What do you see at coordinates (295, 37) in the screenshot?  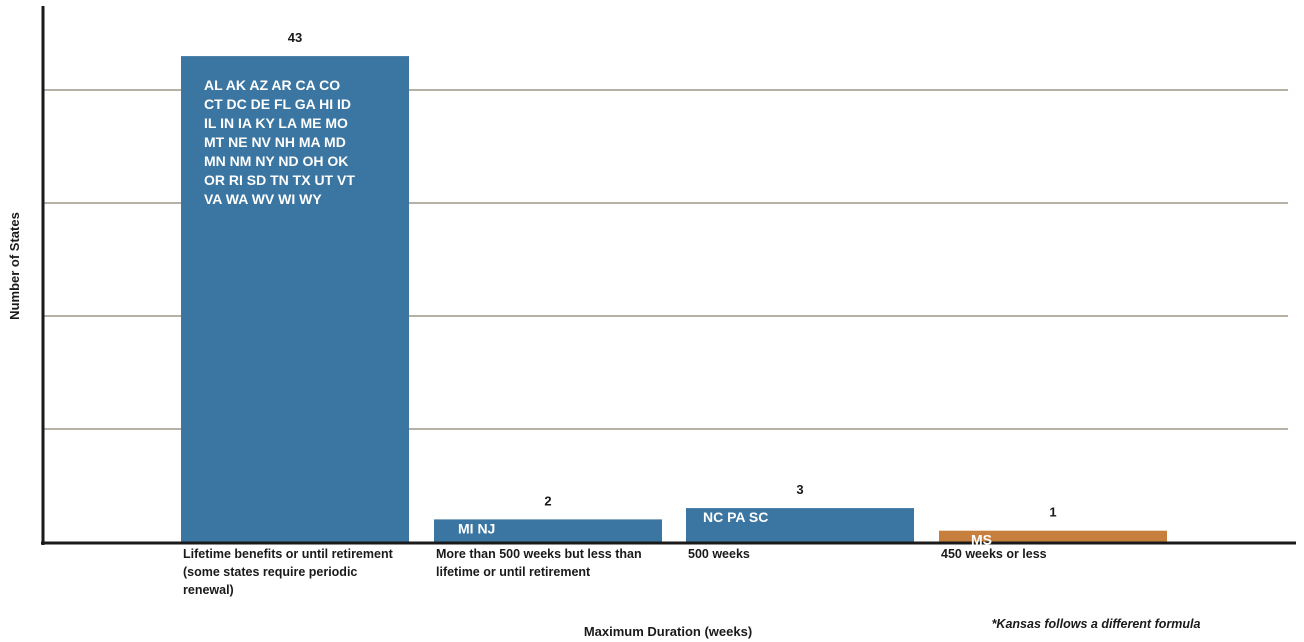 I see `value-label: 43` at bounding box center [295, 37].